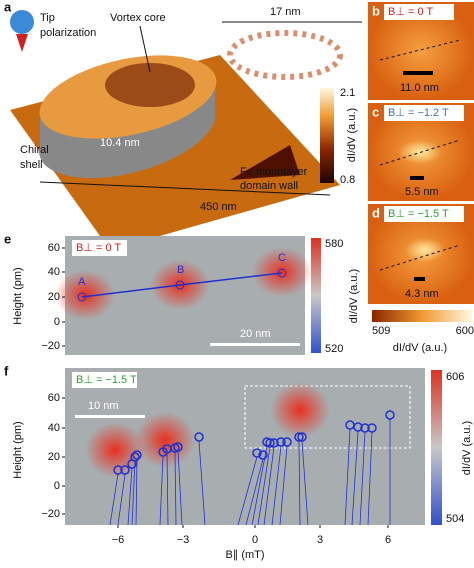 The image size is (474, 568). Describe the element at coordinates (18, 449) in the screenshot. I see `axis-label: Height (pm)` at that location.